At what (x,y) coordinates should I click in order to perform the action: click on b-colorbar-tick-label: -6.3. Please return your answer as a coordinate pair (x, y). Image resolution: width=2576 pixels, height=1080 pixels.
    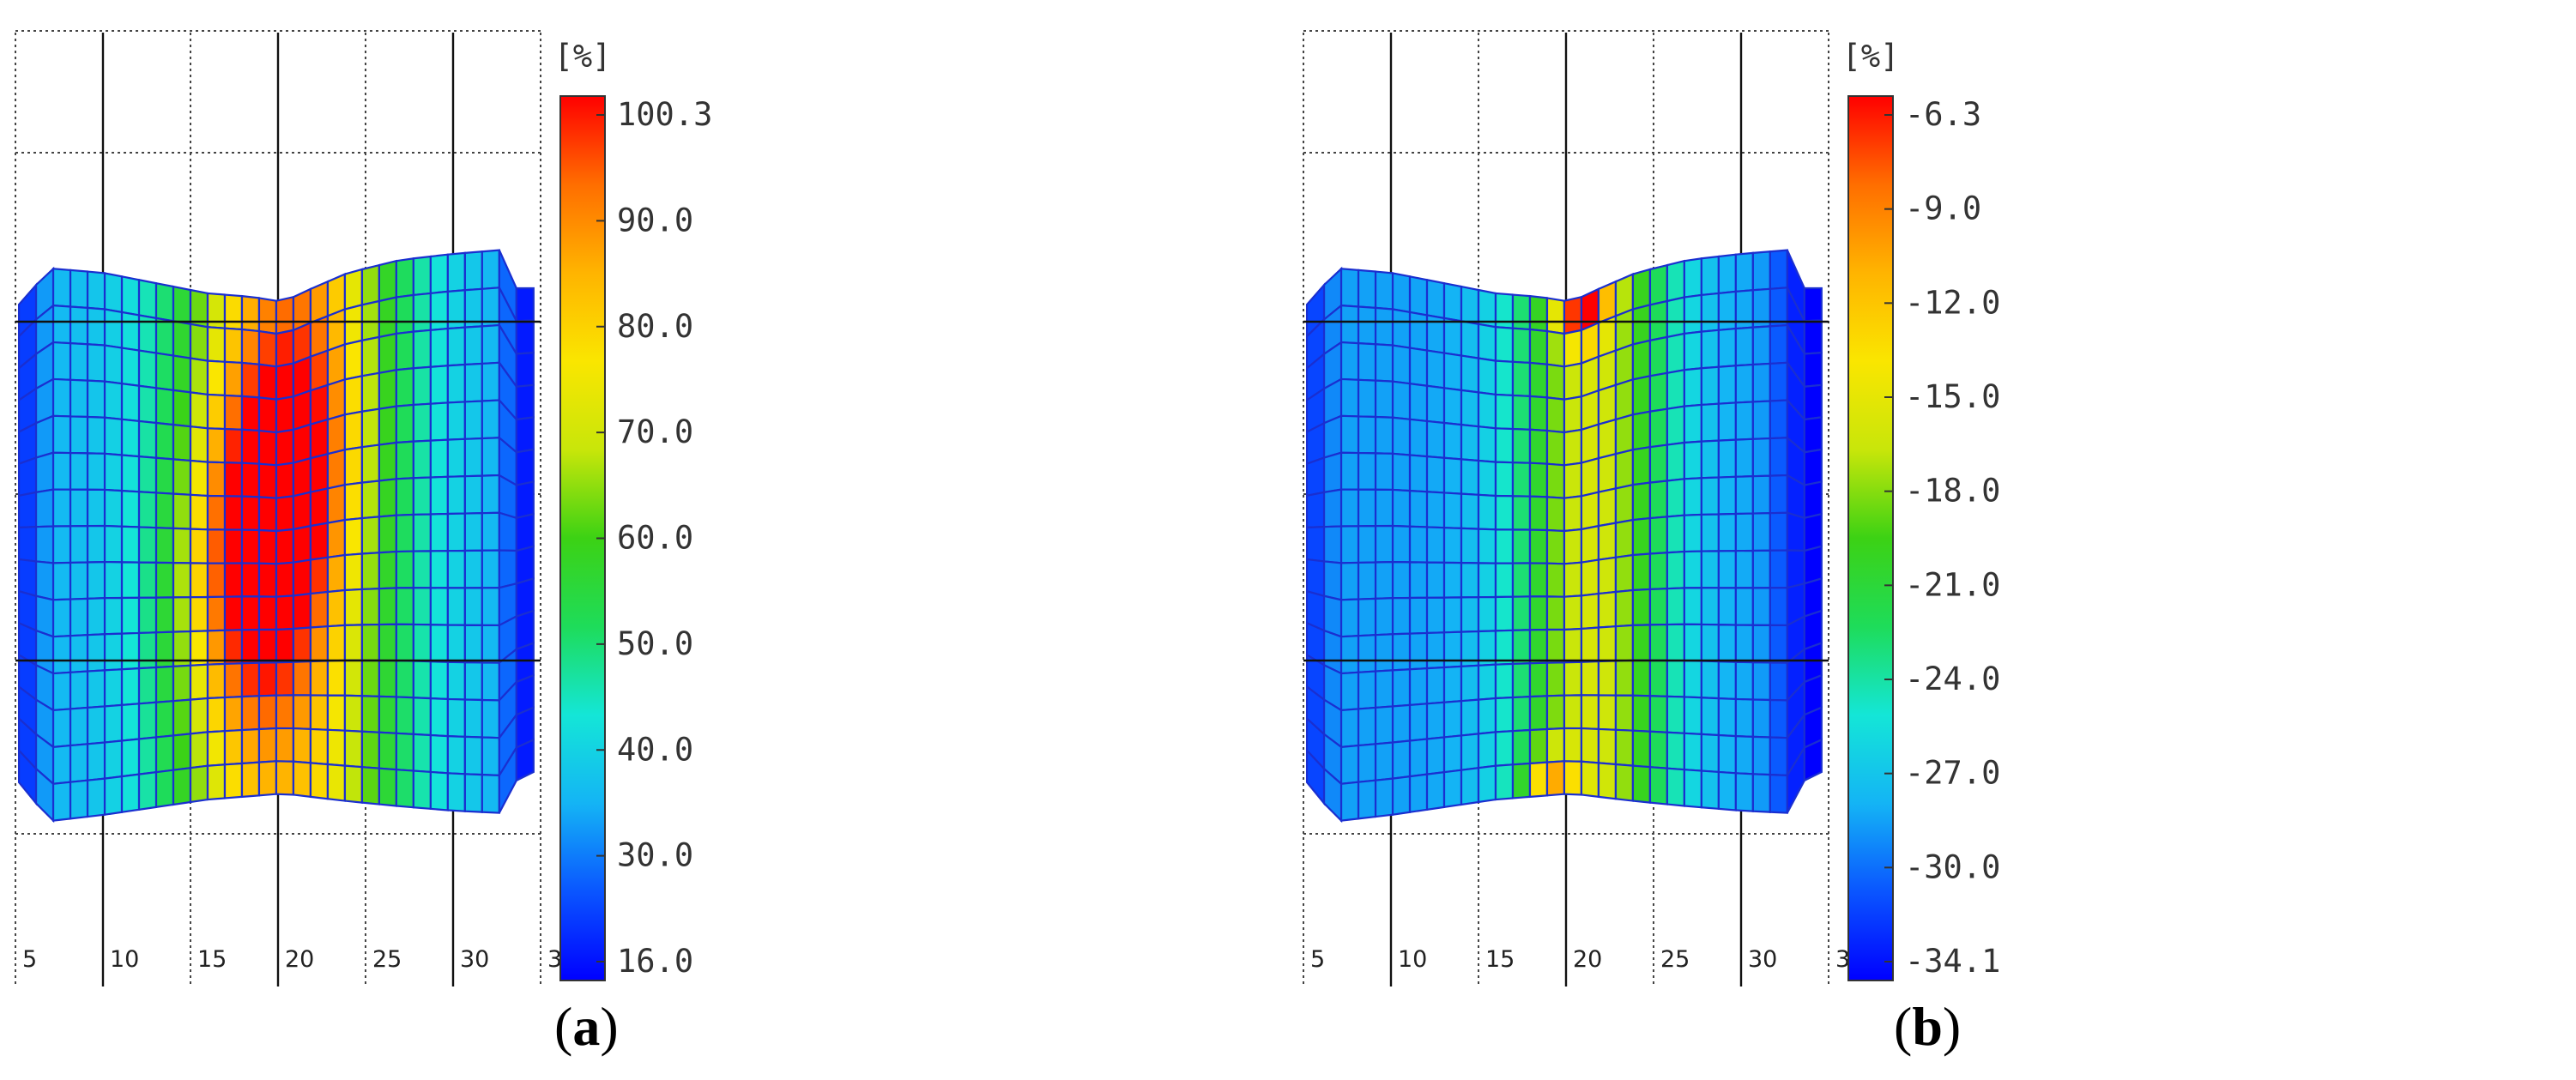
    Looking at the image, I should click on (1943, 114).